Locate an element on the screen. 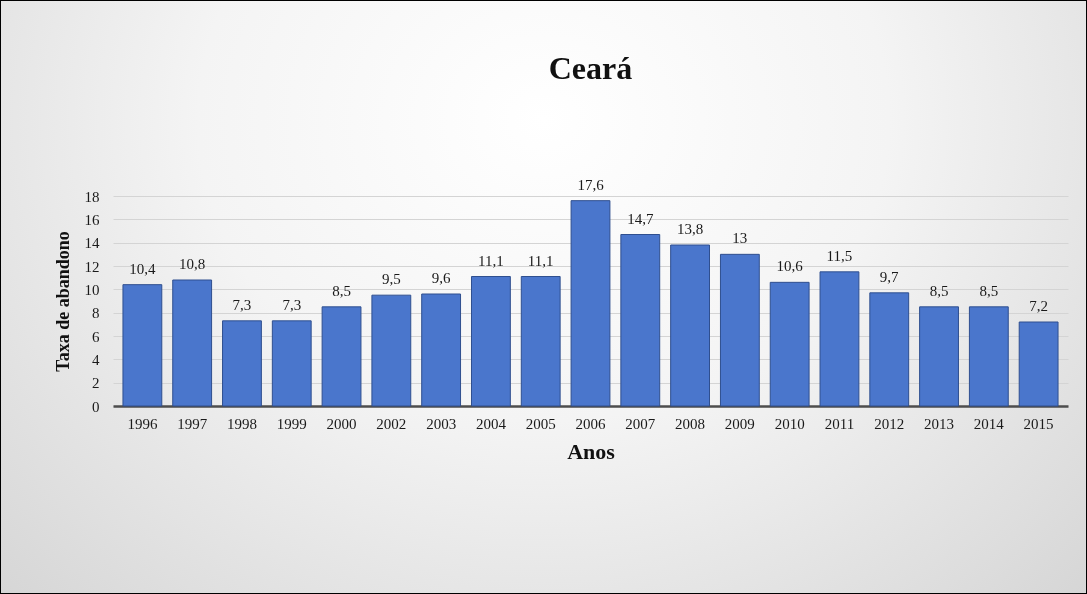 This screenshot has width=1087, height=594. x-tick-label: 2008 is located at coordinates (690, 423).